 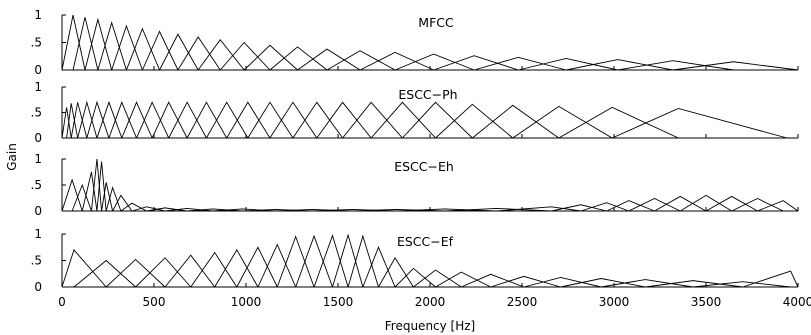 What do you see at coordinates (797, 302) in the screenshot?
I see `x-tick-label: 4000` at bounding box center [797, 302].